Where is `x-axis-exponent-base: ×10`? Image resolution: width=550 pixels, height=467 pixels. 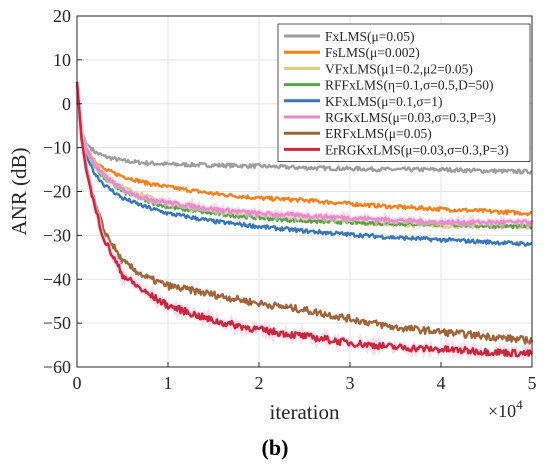 x-axis-exponent-base: ×10 is located at coordinates (502, 411).